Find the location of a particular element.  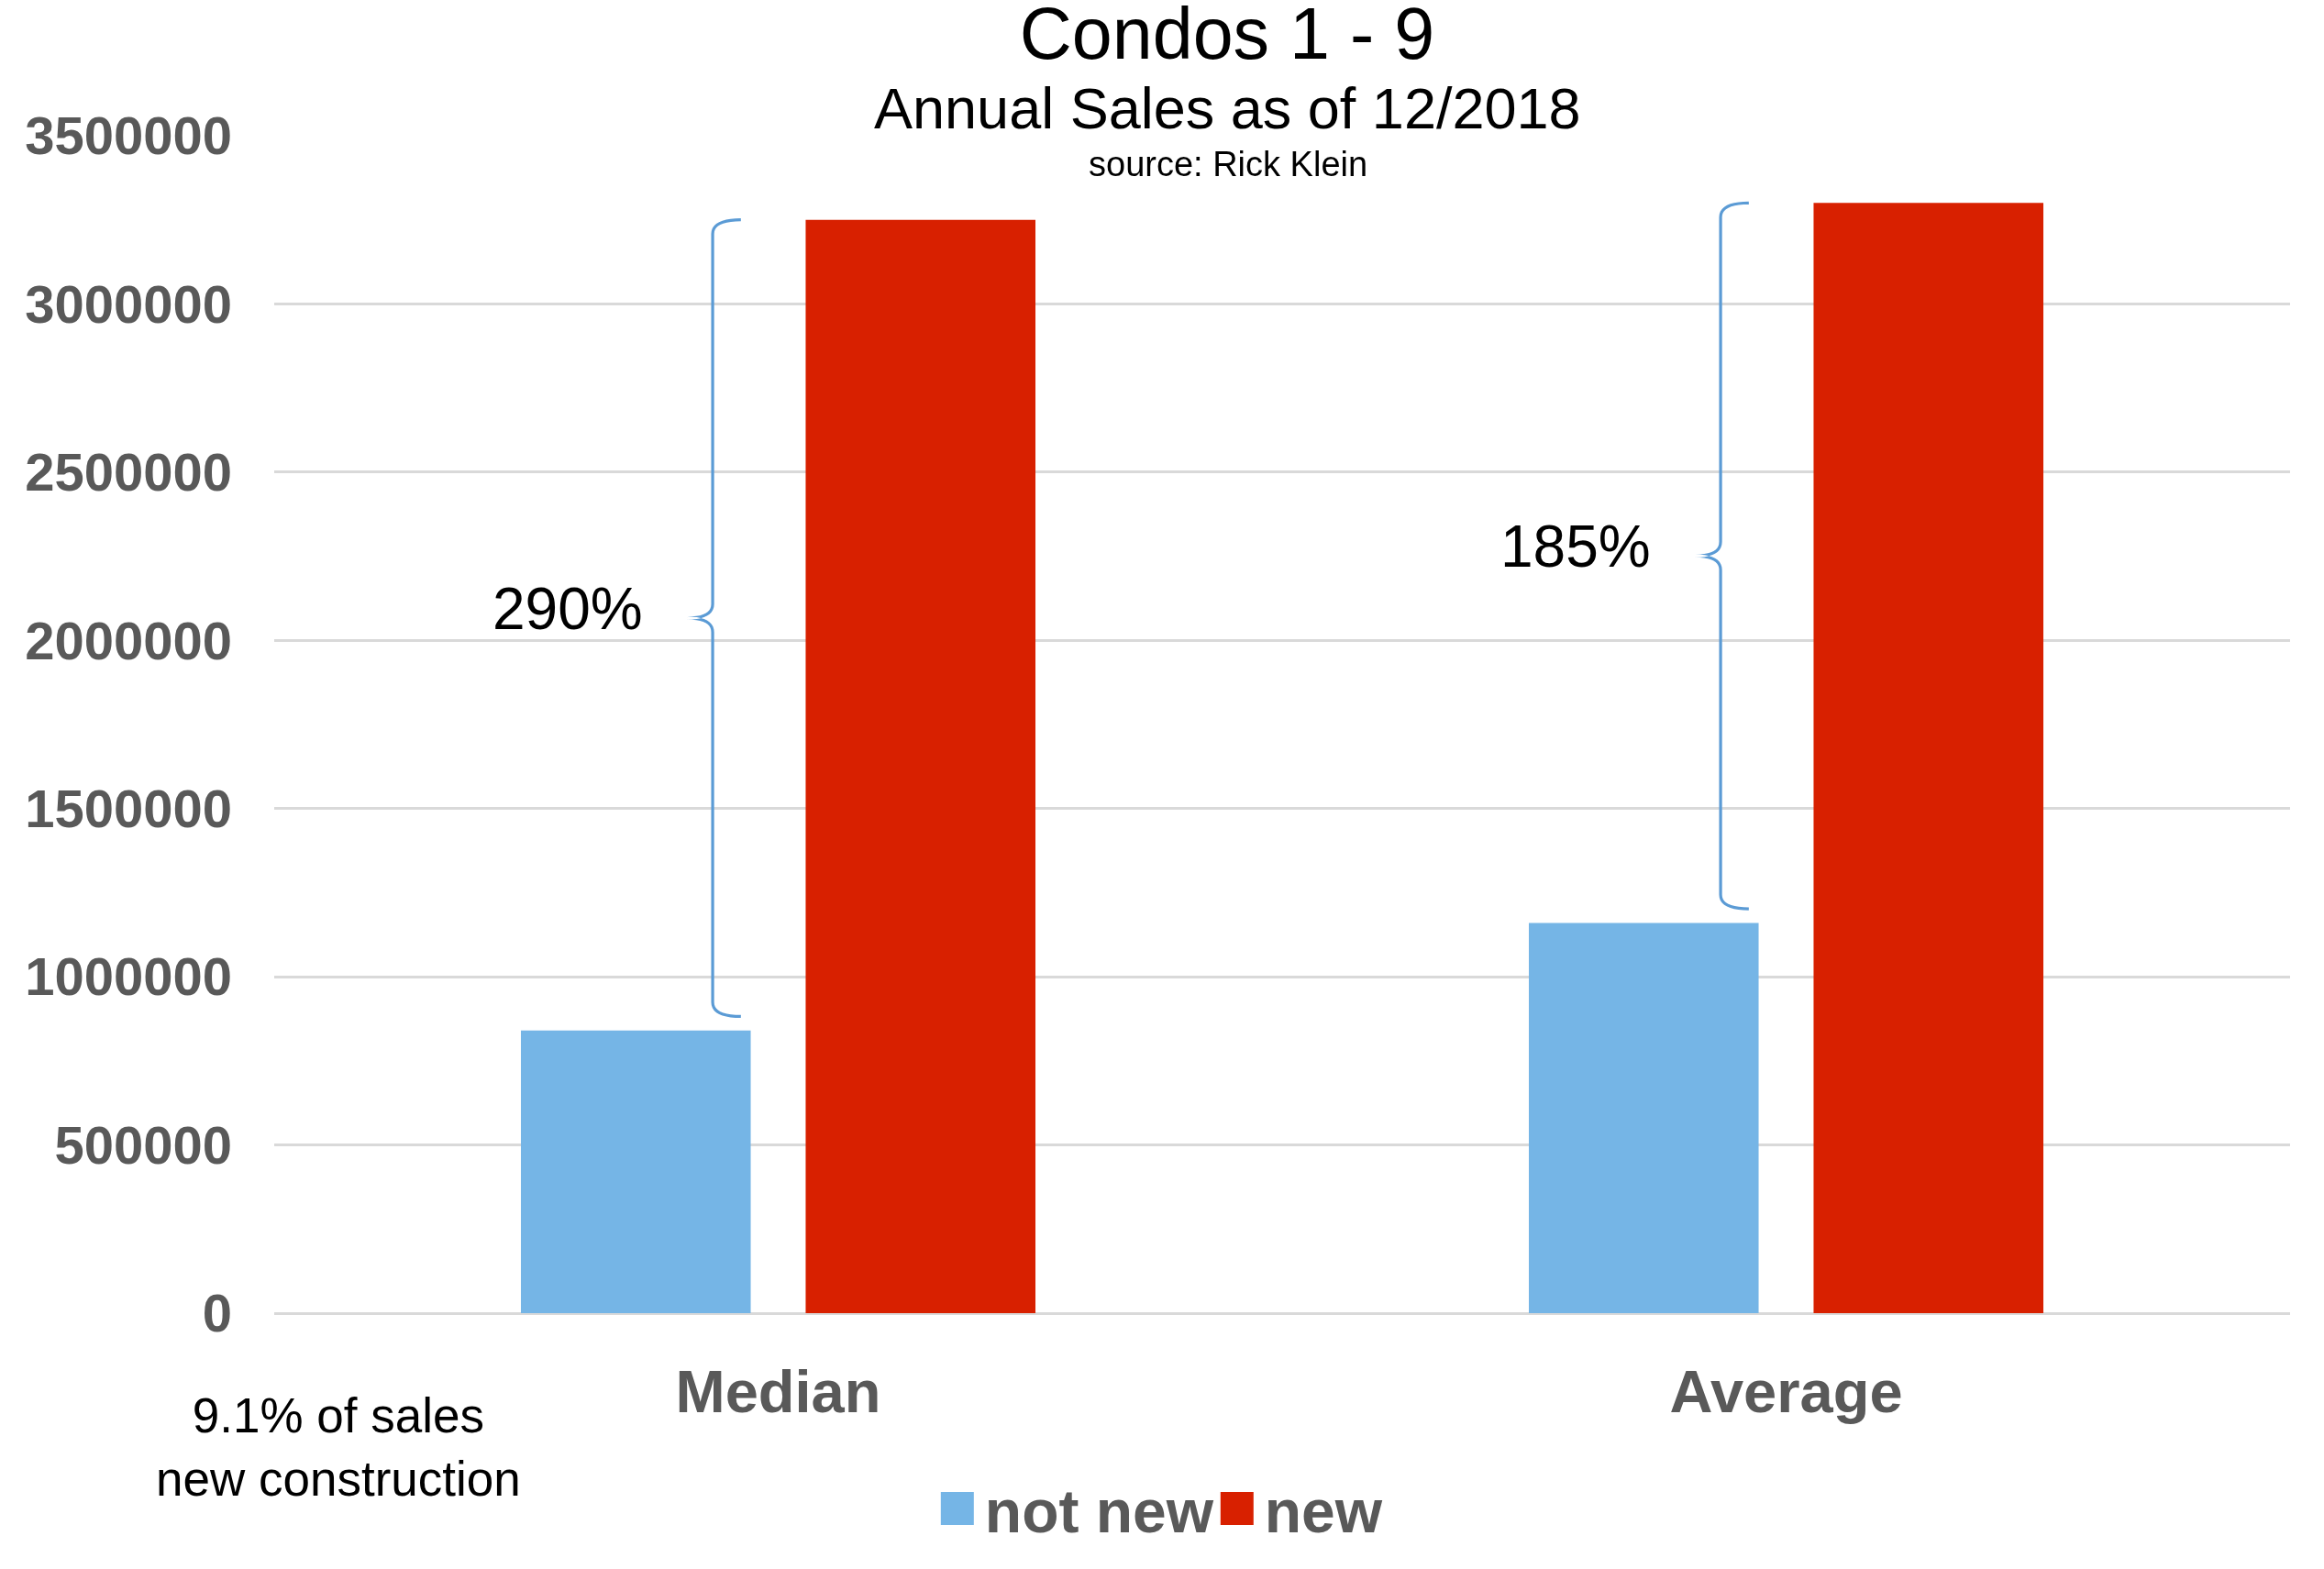

legend-label: new is located at coordinates (1323, 1511).